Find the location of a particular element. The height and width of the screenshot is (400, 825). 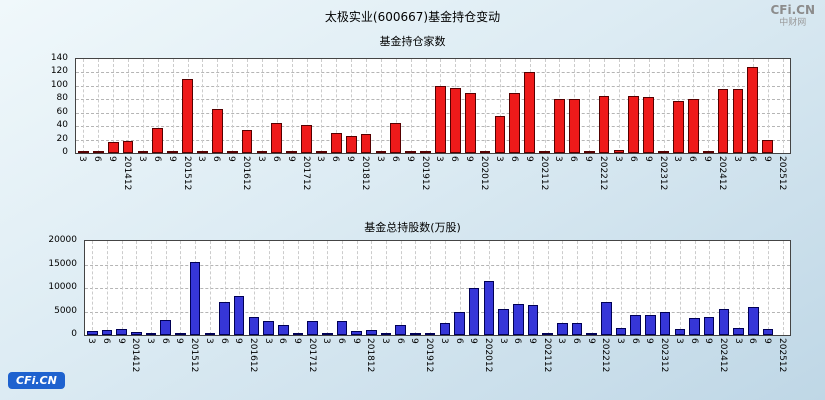

x-tick-label: 201612 is located at coordinates (252, 355).